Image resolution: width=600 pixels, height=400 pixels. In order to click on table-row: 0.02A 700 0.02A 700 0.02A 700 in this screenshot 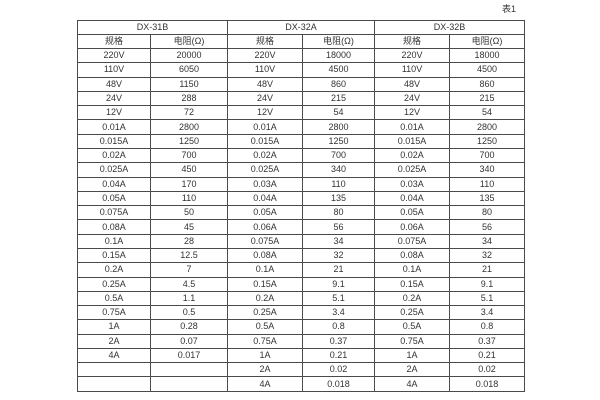, I will do `click(301, 155)`.